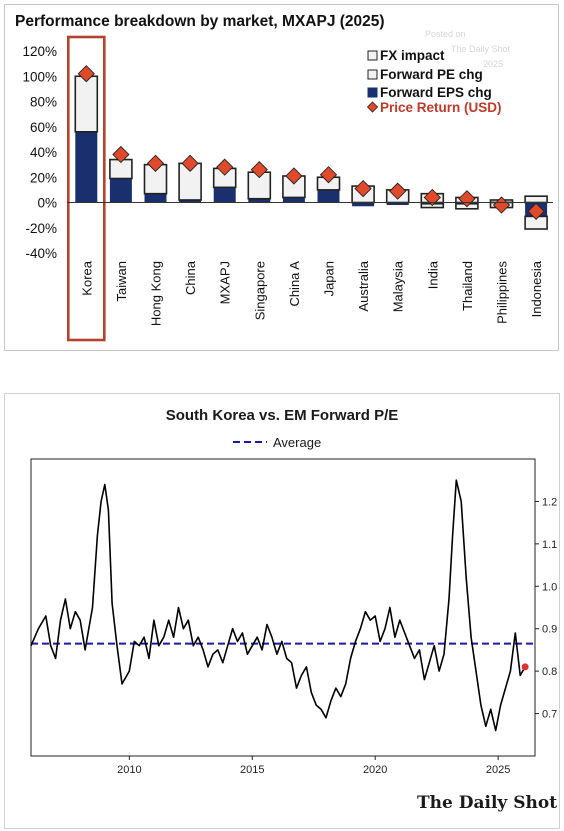 This screenshot has width=564, height=831. I want to click on bar-eps-malaysia, so click(397, 204).